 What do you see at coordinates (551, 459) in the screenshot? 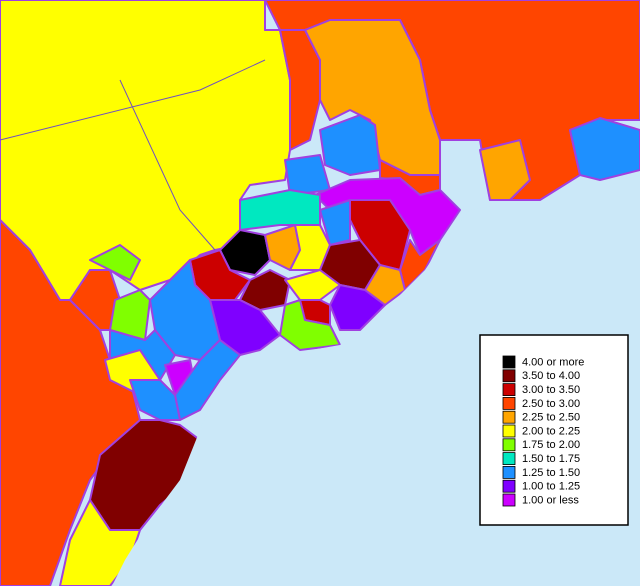
I see `legend-label: 1.50 to 1.75` at bounding box center [551, 459].